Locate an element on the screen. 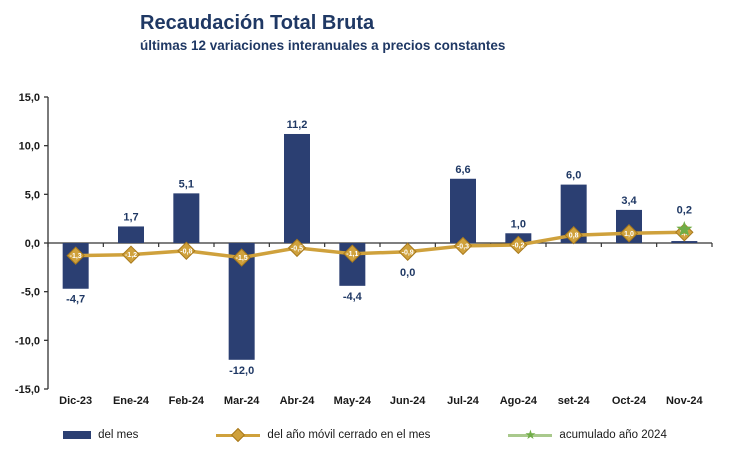 This screenshot has width=730, height=455. bar-value-label: 3,4 is located at coordinates (629, 201).